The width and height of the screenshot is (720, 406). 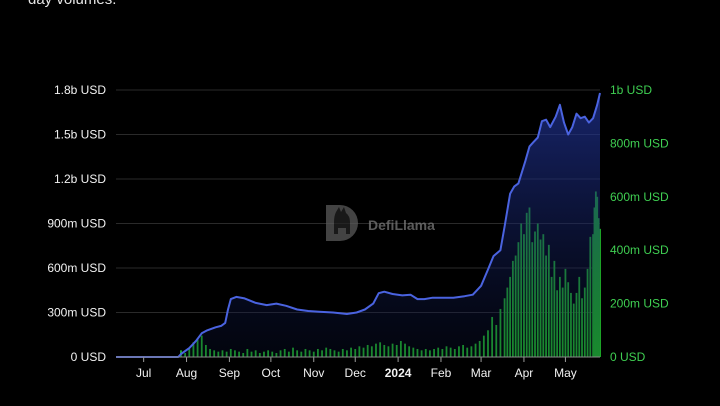 What do you see at coordinates (143, 373) in the screenshot?
I see `x-tick-label: Jul` at bounding box center [143, 373].